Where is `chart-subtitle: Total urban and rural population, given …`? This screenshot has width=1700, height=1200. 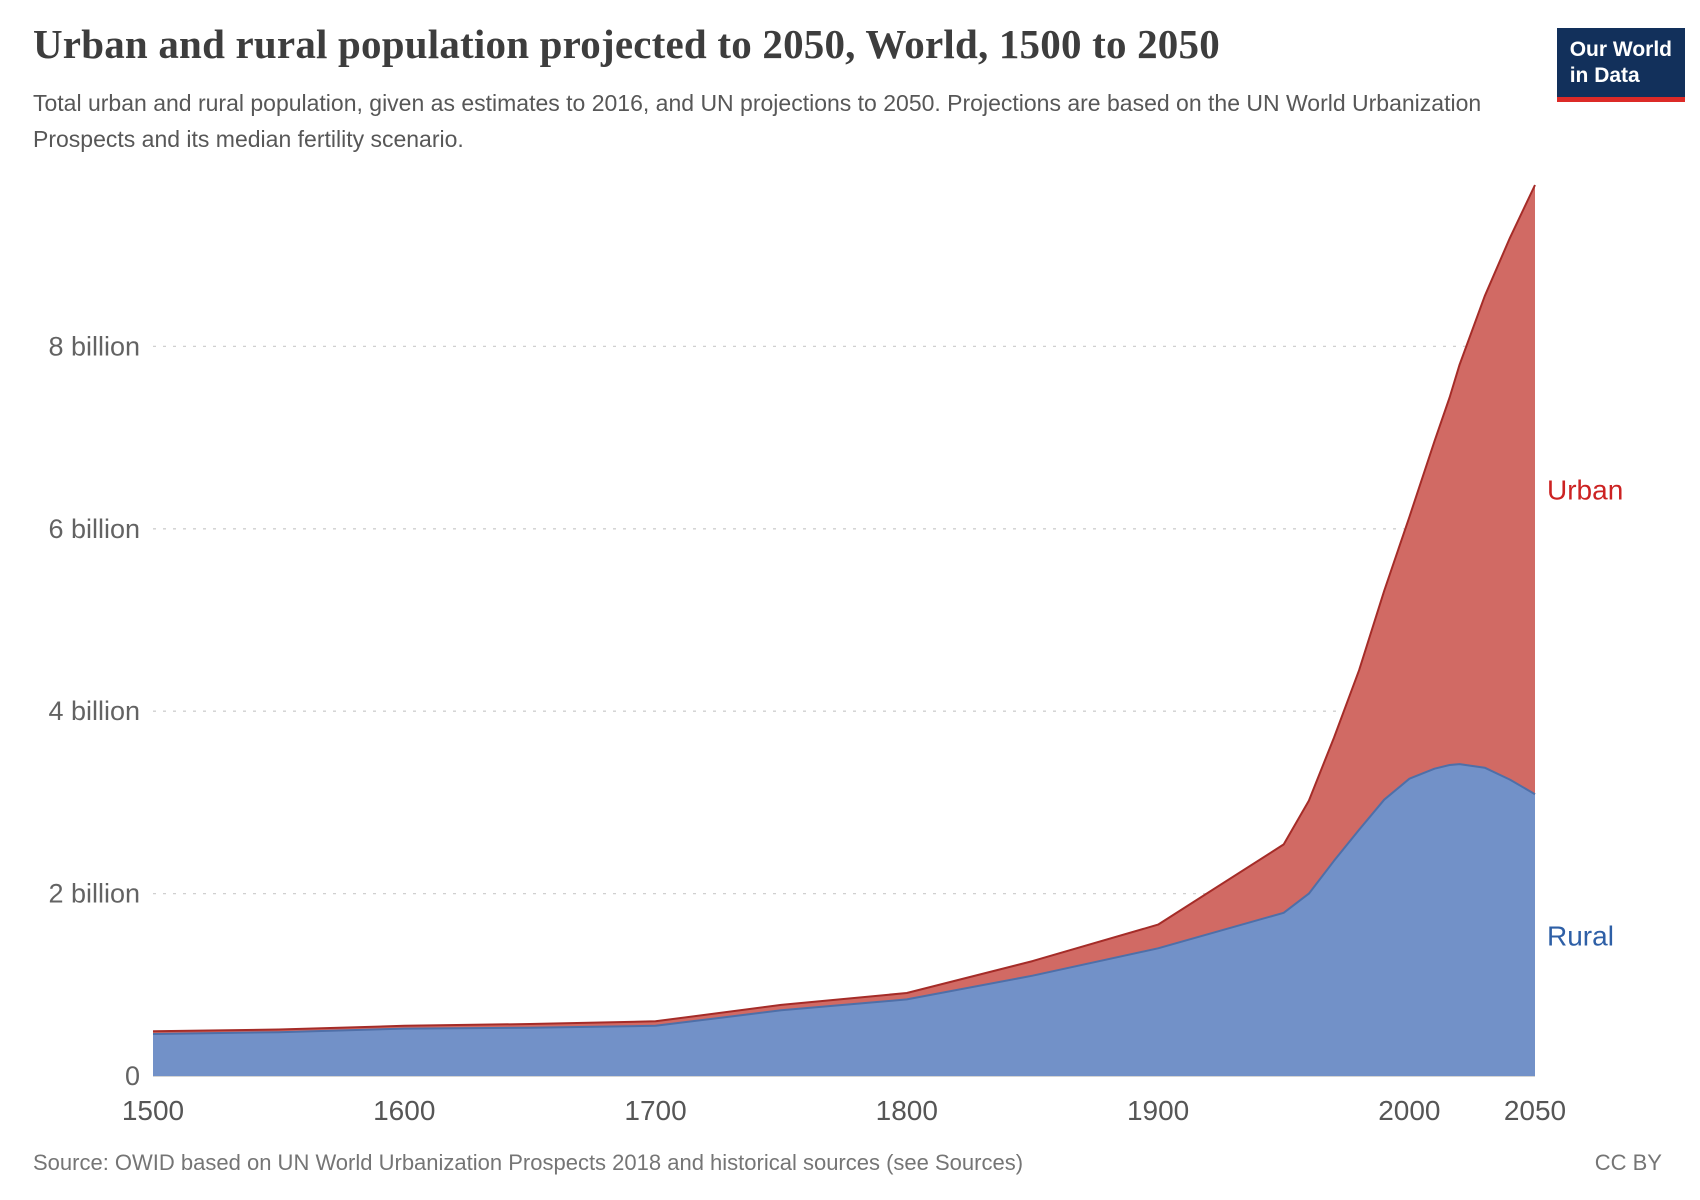 chart-subtitle: Total urban and rural population, given … is located at coordinates (757, 121).